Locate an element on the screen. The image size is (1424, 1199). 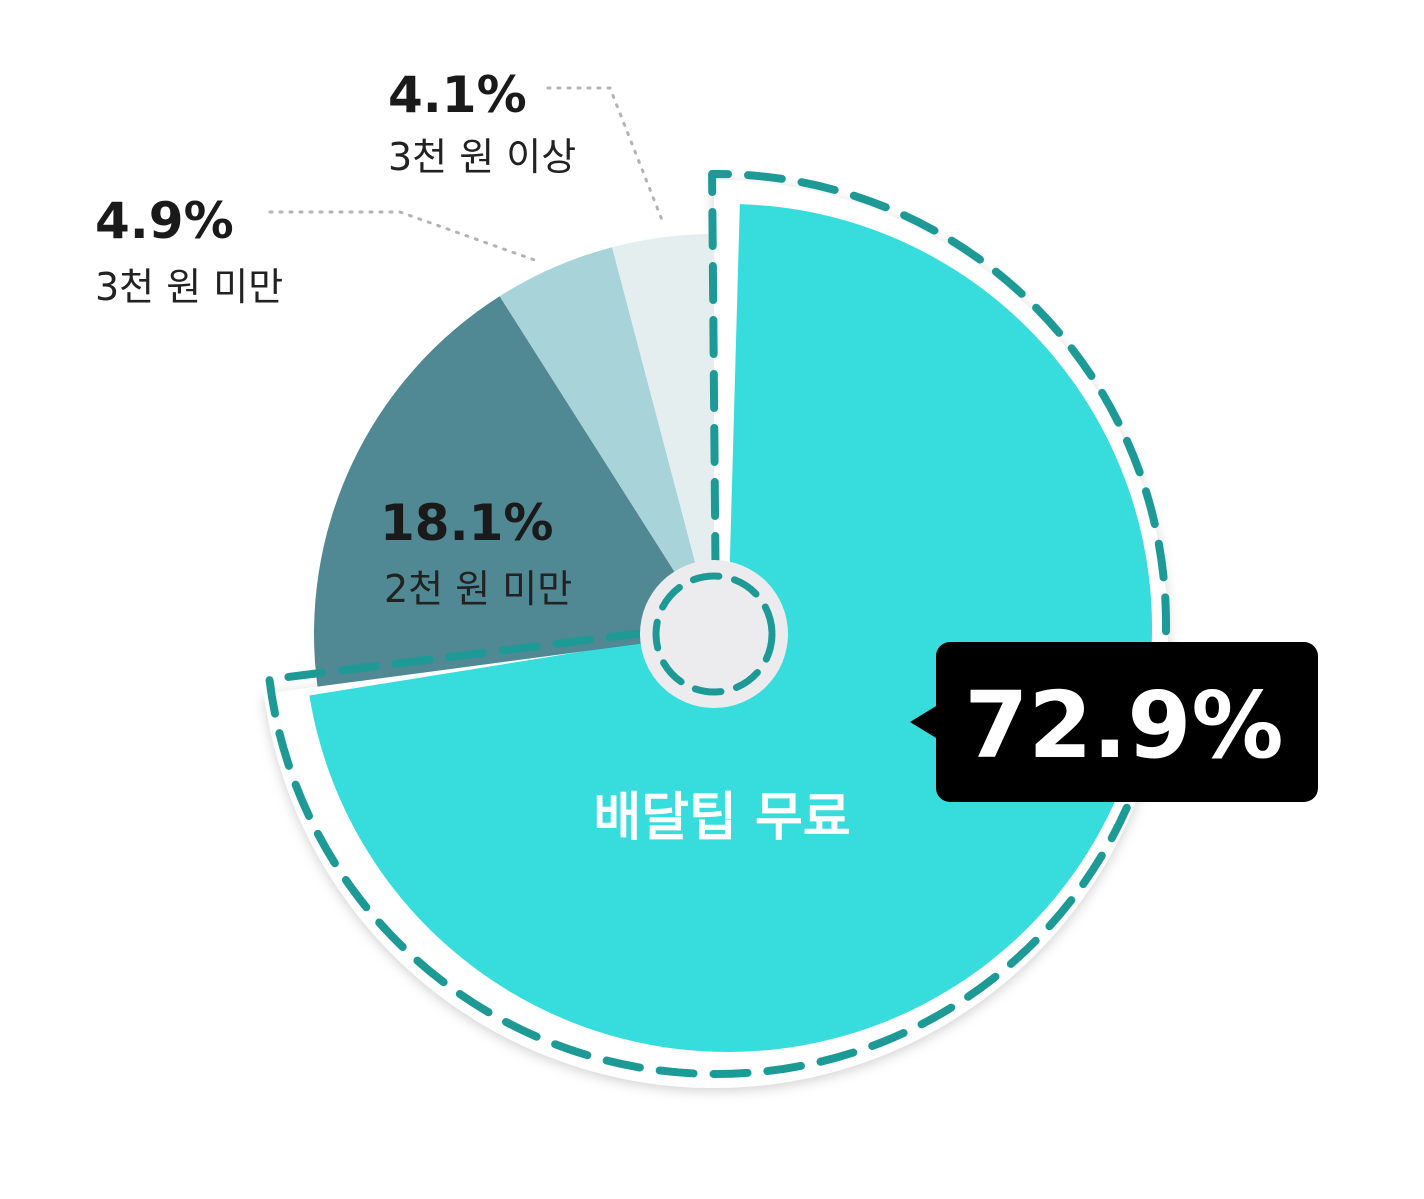
slice-category-label-free-delivery: 배달팁 무료 is located at coordinates (721, 818).